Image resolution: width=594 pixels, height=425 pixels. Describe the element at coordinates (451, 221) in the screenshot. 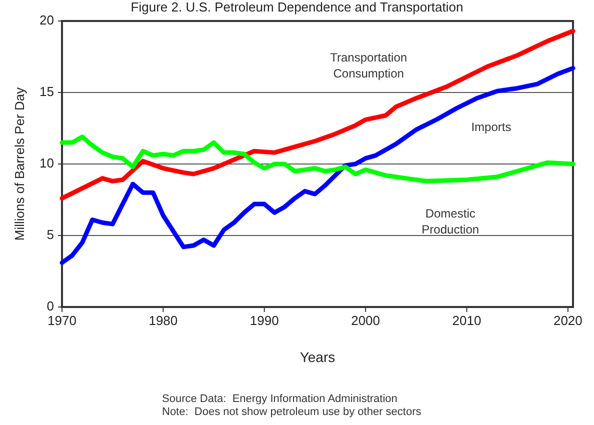

I see `text: Domestic Production` at that location.